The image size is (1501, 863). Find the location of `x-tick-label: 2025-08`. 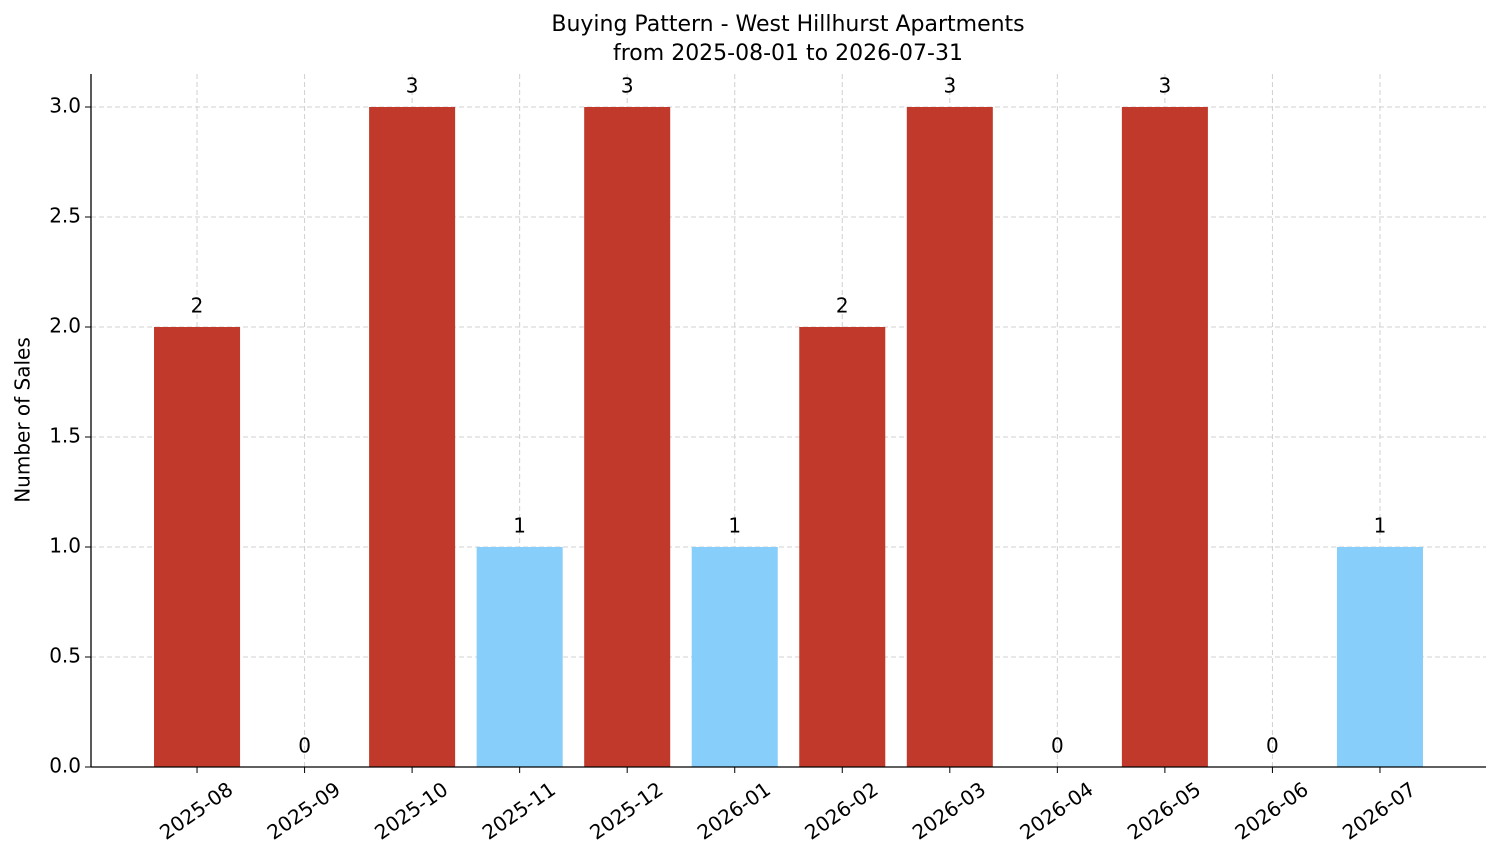

x-tick-label: 2025-08 is located at coordinates (196, 811).